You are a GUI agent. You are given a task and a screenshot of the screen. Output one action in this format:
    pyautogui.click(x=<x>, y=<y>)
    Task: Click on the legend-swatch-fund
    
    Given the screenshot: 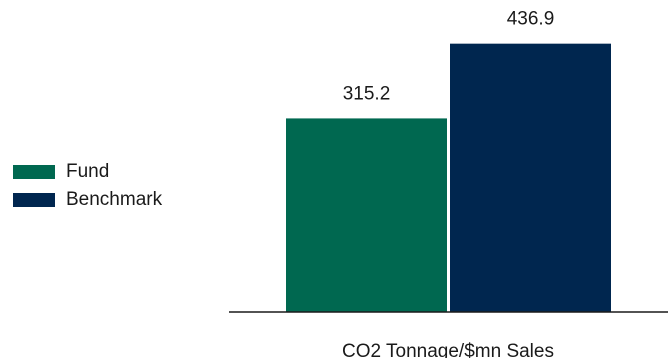 What is the action you would take?
    pyautogui.click(x=34, y=172)
    